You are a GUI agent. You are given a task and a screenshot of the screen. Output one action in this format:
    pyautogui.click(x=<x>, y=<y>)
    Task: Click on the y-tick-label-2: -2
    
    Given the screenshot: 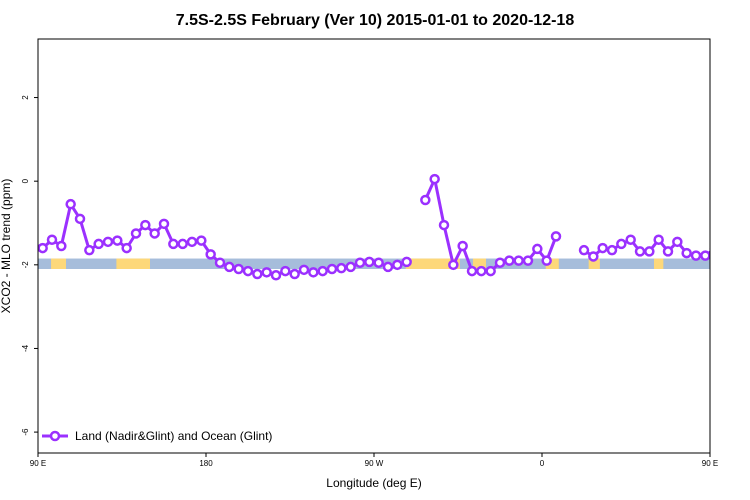 What is the action you would take?
    pyautogui.click(x=25, y=265)
    